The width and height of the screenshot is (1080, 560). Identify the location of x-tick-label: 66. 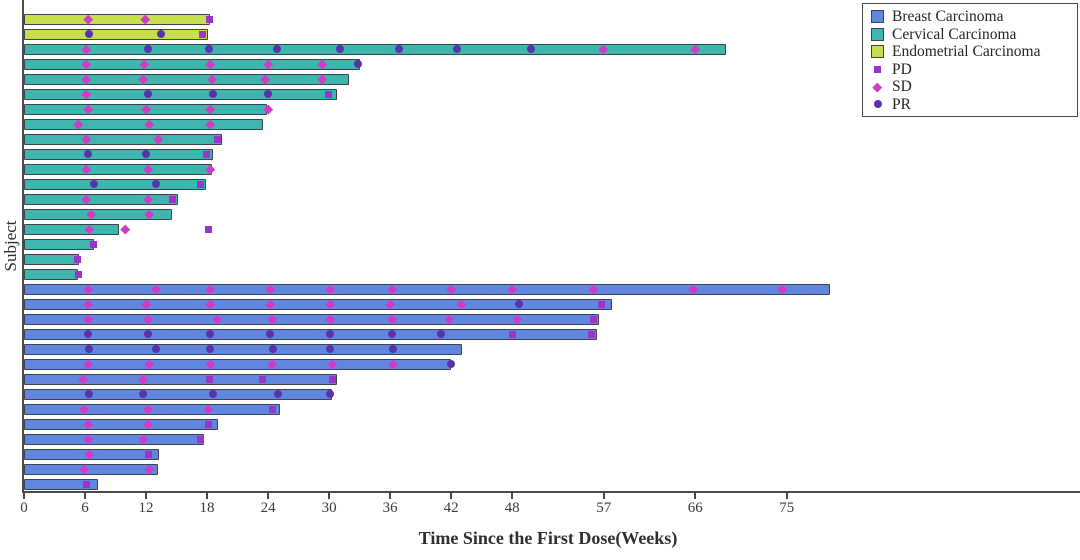
(695, 508).